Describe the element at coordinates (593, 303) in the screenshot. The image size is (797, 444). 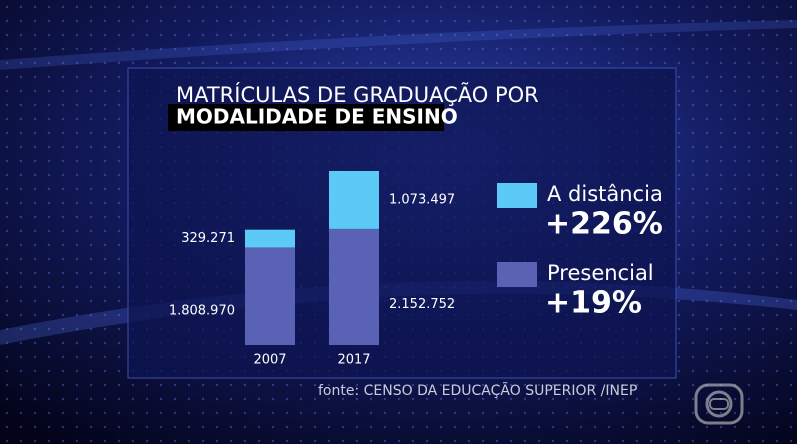
I see `legend-growth: +19%` at that location.